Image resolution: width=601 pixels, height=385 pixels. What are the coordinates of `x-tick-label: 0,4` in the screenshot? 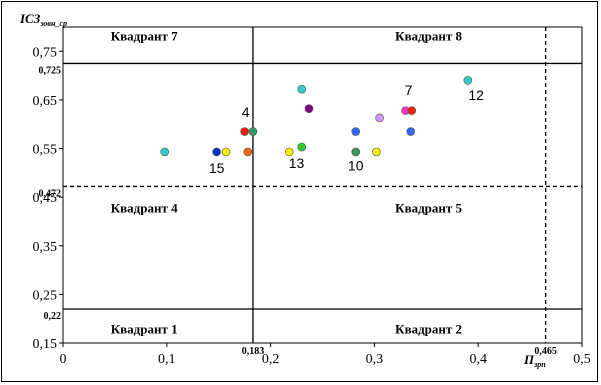 It's located at (478, 359).